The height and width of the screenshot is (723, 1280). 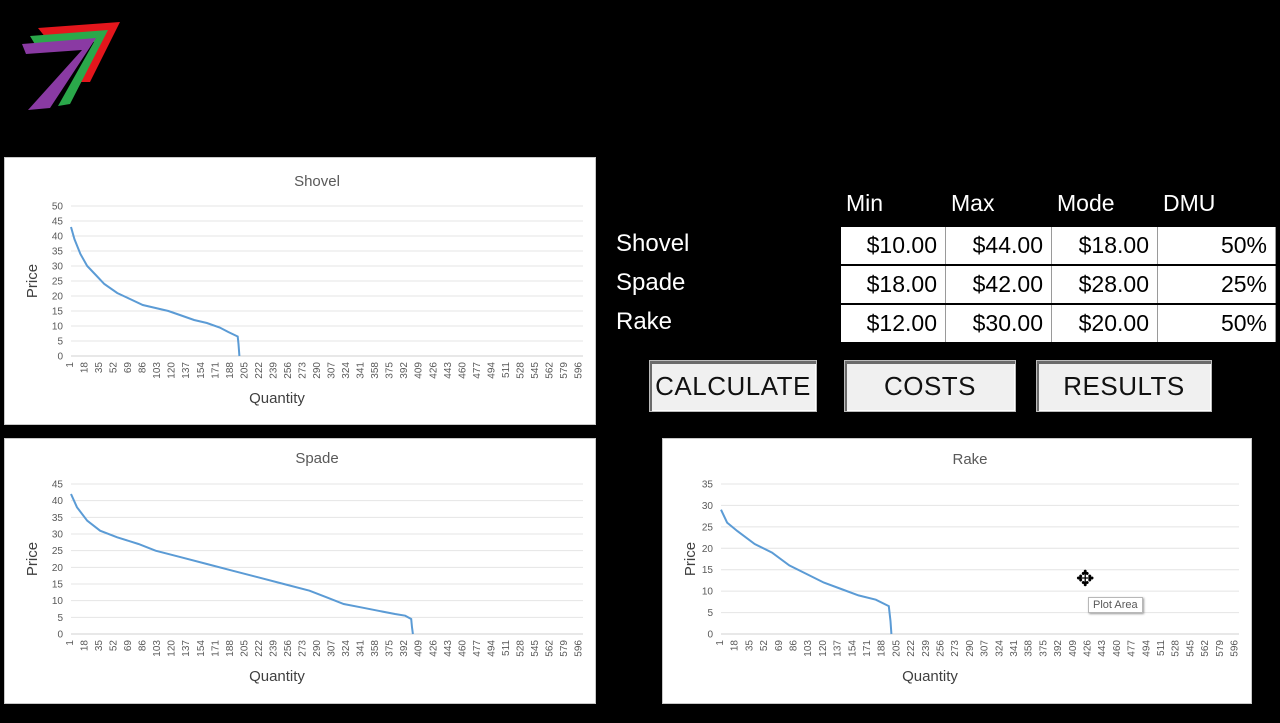 I want to click on x-tick-label: 103, so click(x=157, y=648).